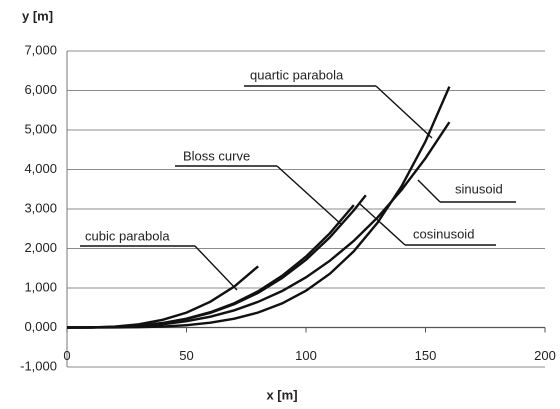  Describe the element at coordinates (66, 355) in the screenshot. I see `x-tick-label: 0` at that location.